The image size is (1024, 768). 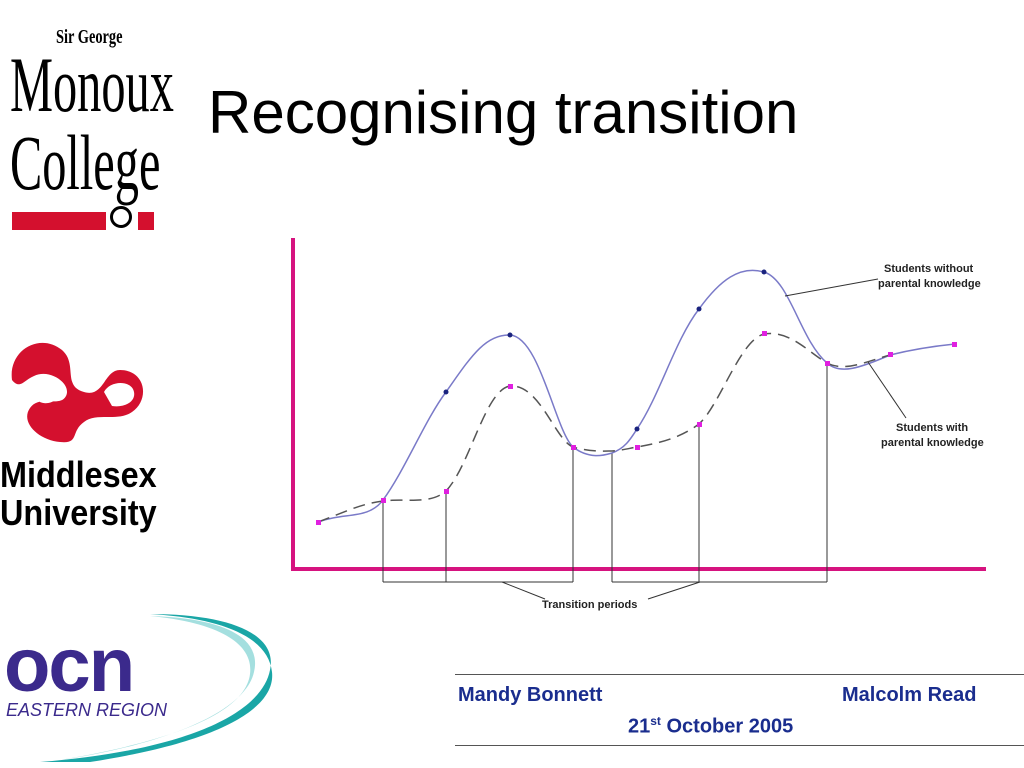 I want to click on curve-with-parental-knowledge, so click(x=604, y=427).